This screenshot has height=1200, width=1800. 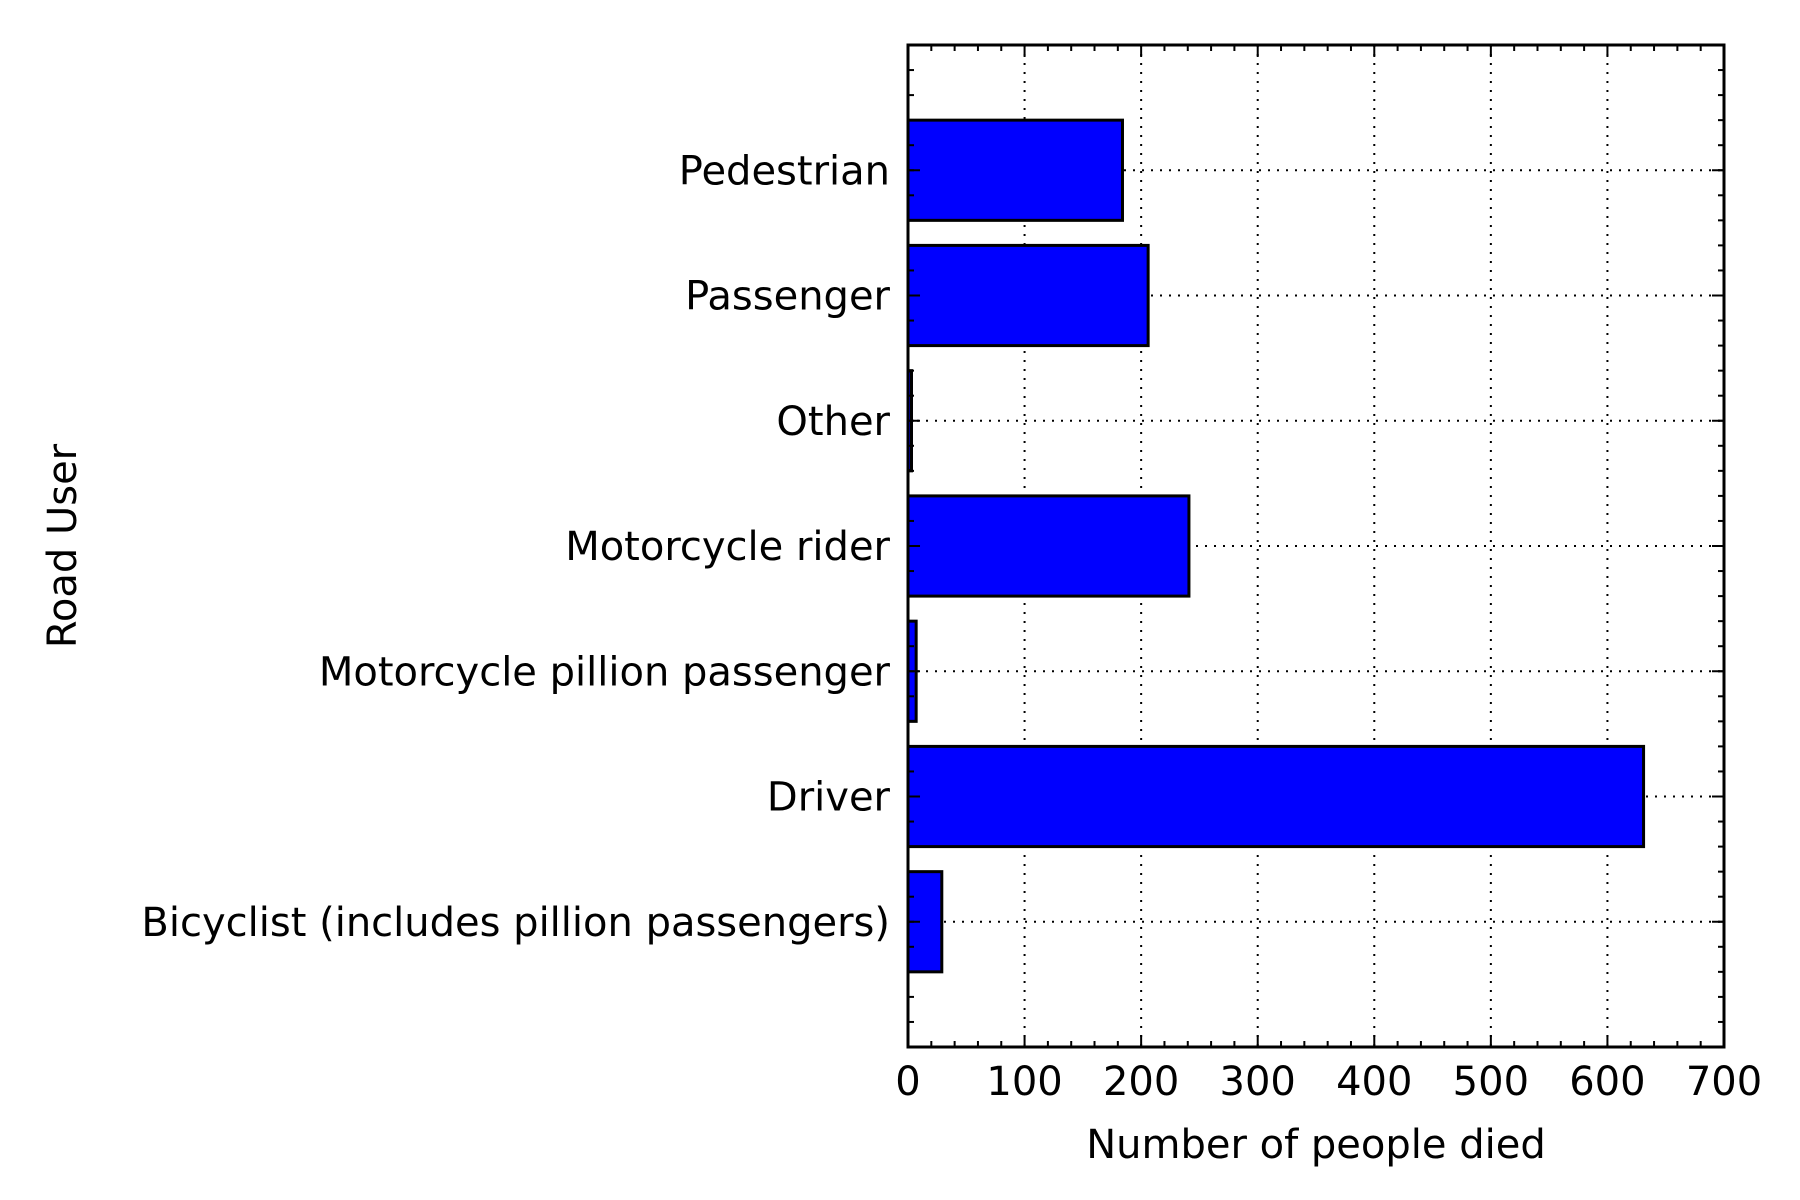 I want to click on y-tick-label: Pedestrian, so click(x=784, y=171).